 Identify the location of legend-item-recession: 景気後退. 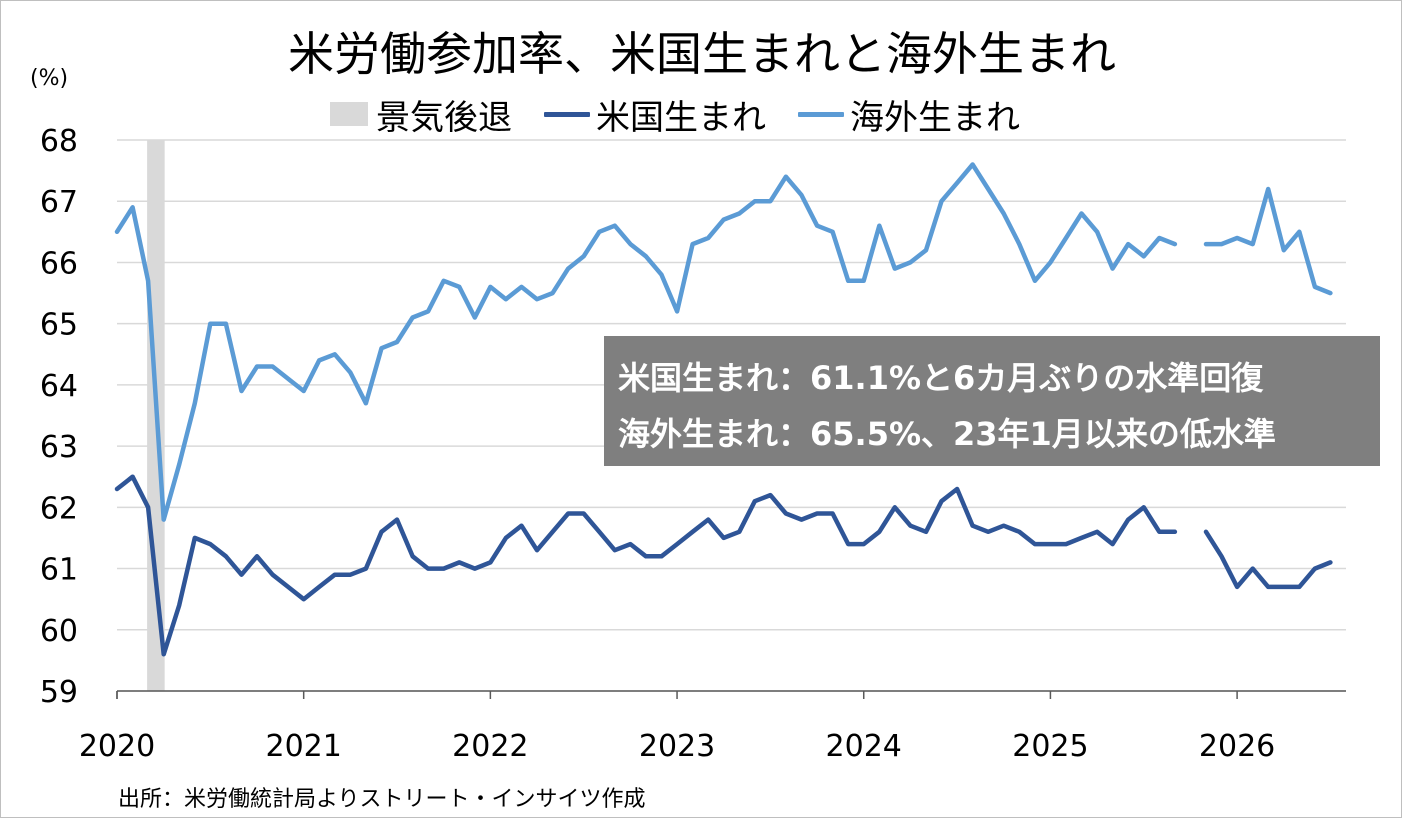
(421, 114).